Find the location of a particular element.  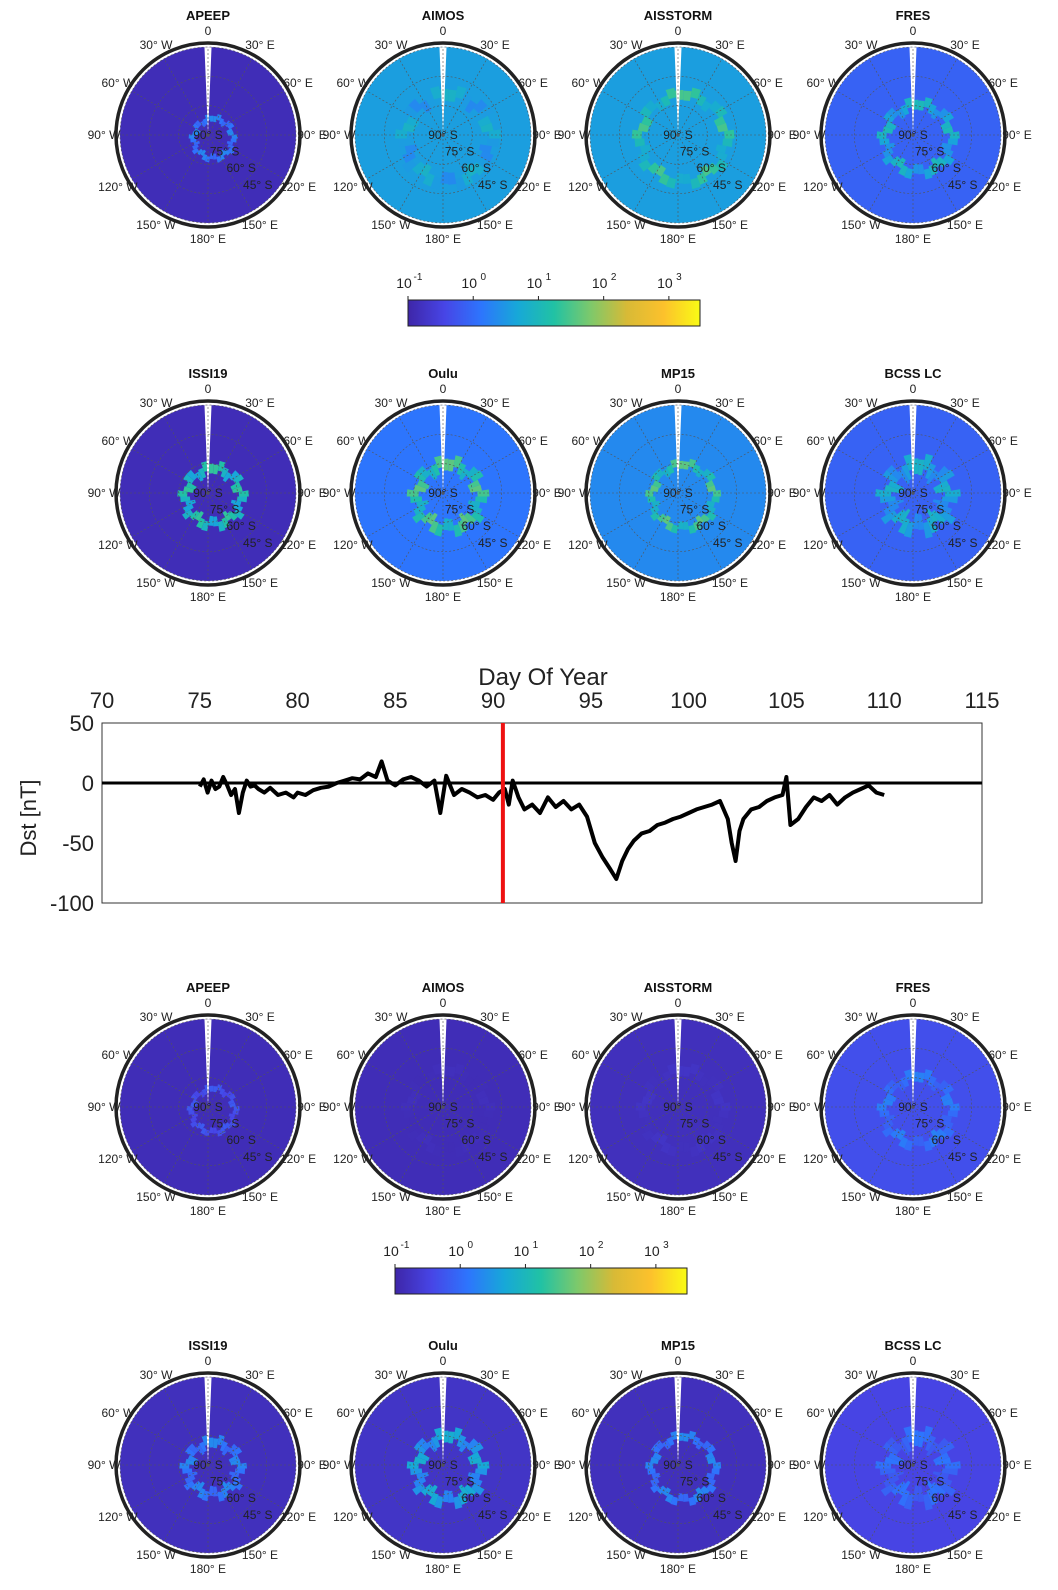

panel-title: AISSTORM is located at coordinates (678, 15).